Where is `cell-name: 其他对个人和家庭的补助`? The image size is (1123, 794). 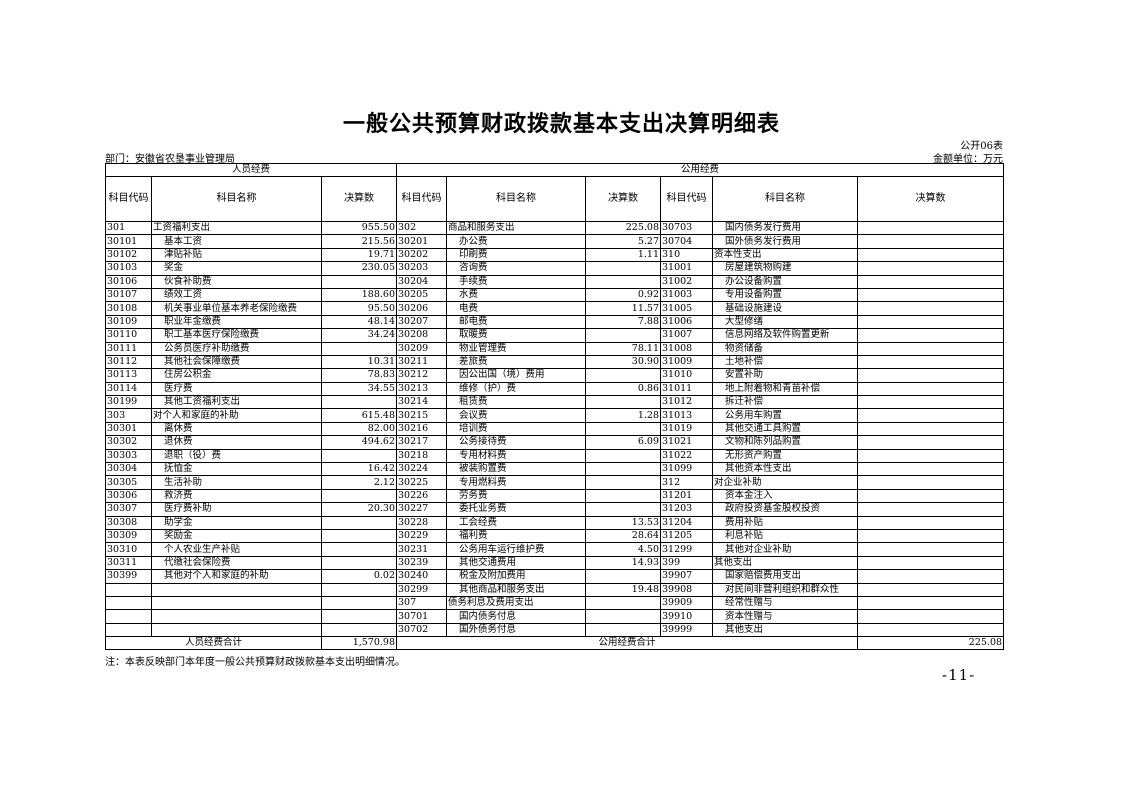 cell-name: 其他对个人和家庭的补助 is located at coordinates (236, 576).